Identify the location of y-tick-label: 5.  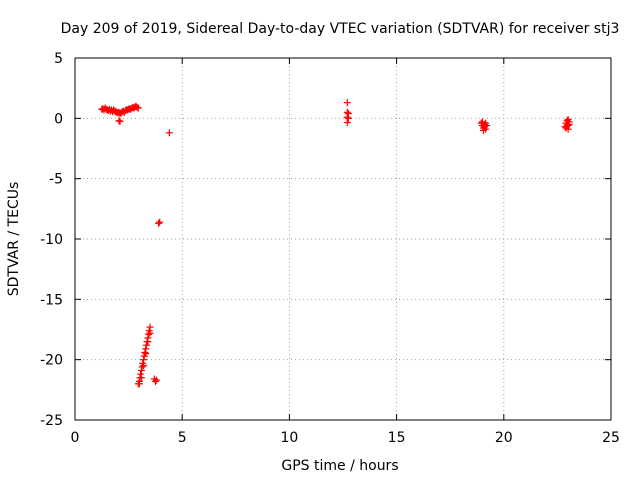
(58, 59).